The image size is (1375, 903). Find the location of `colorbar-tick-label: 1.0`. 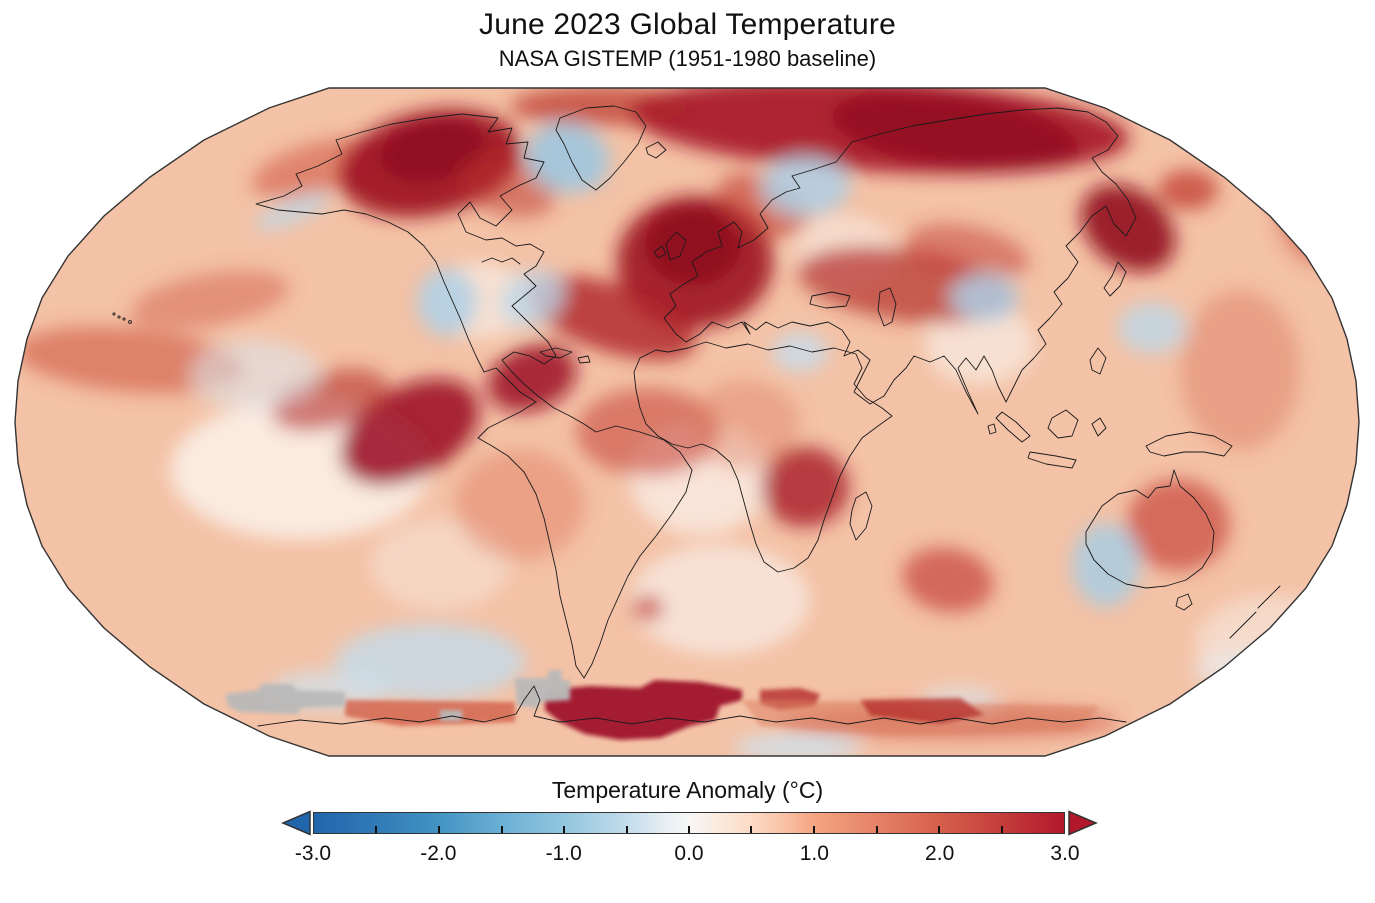

colorbar-tick-label: 1.0 is located at coordinates (814, 853).